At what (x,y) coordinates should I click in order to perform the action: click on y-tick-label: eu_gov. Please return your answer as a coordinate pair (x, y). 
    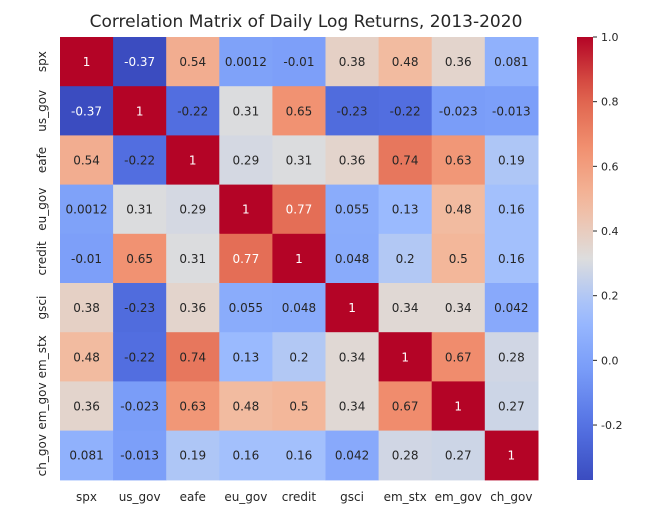
    Looking at the image, I should click on (42, 209).